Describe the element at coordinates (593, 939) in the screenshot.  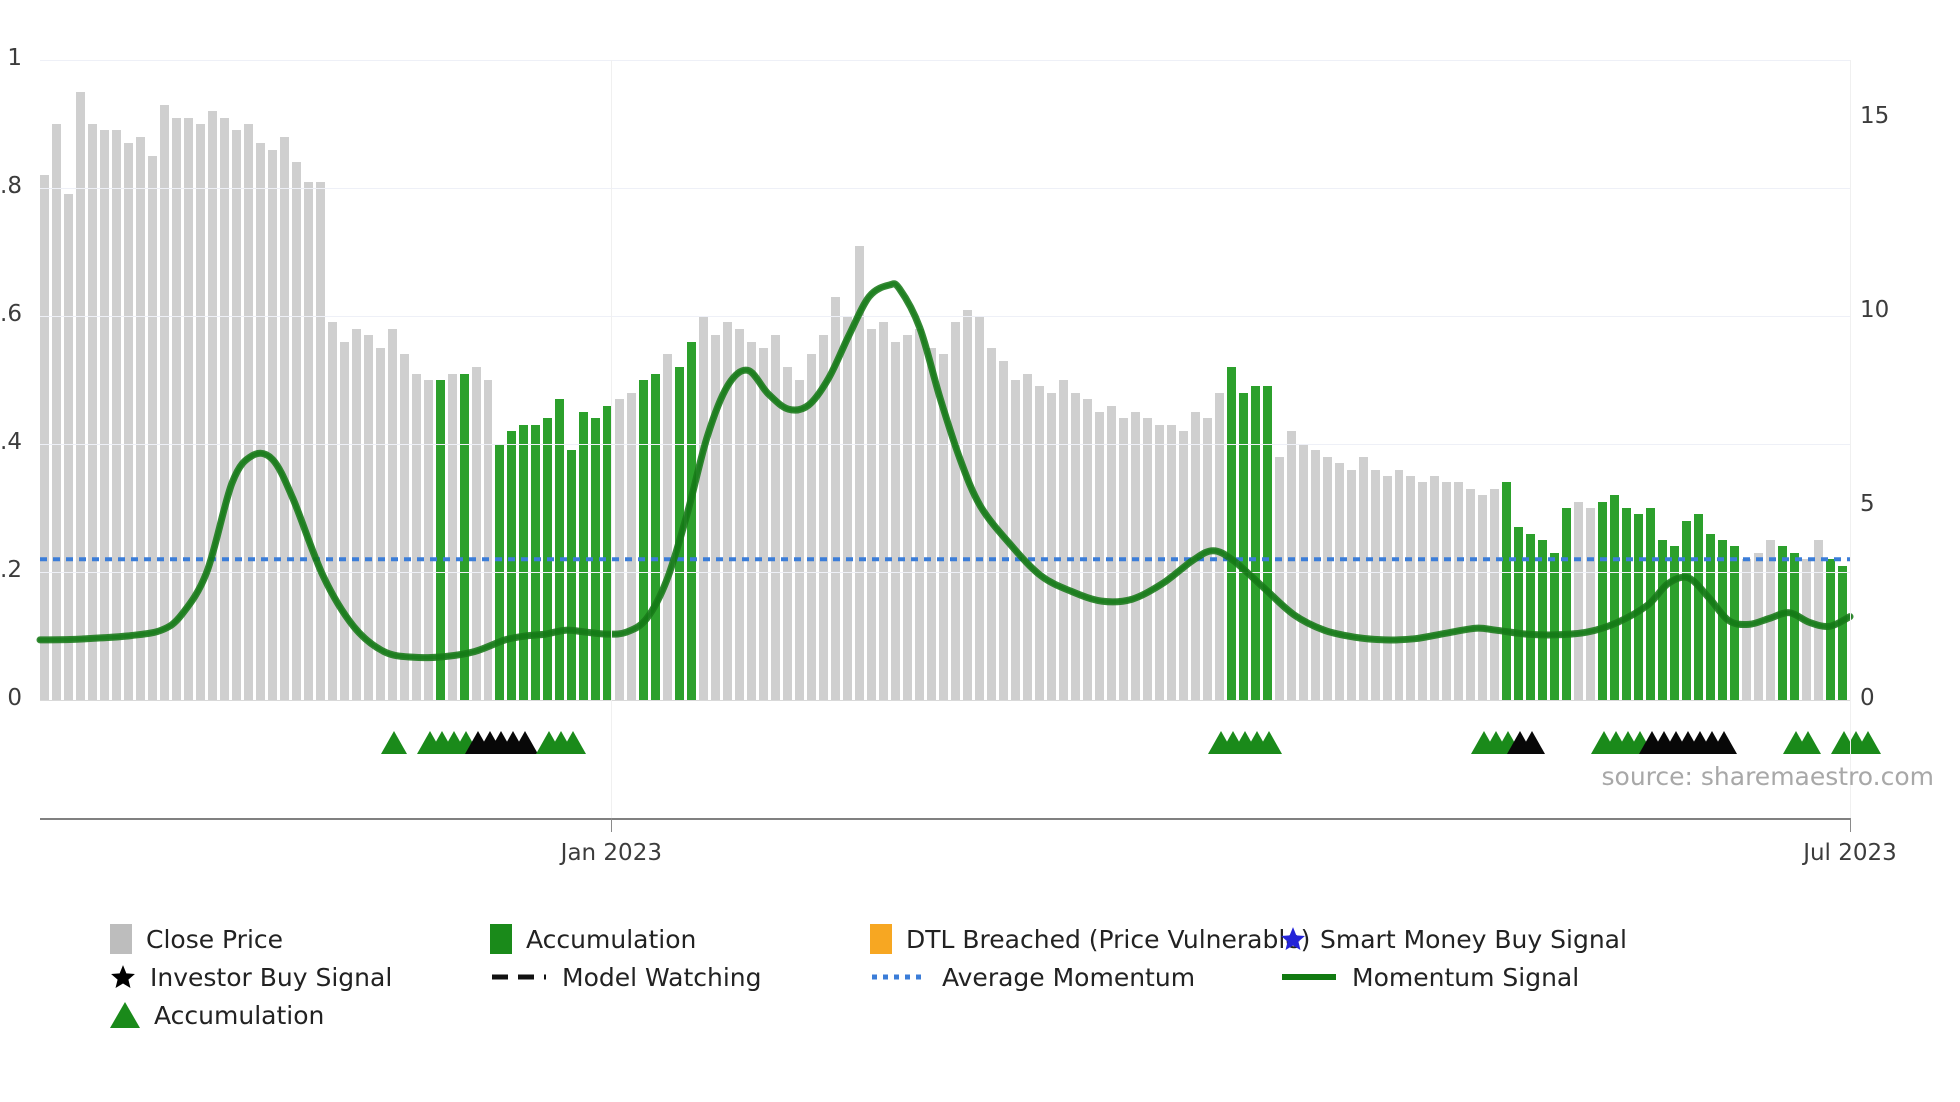
I see `legend-item-accumulation-bar: Accumulation` at that location.